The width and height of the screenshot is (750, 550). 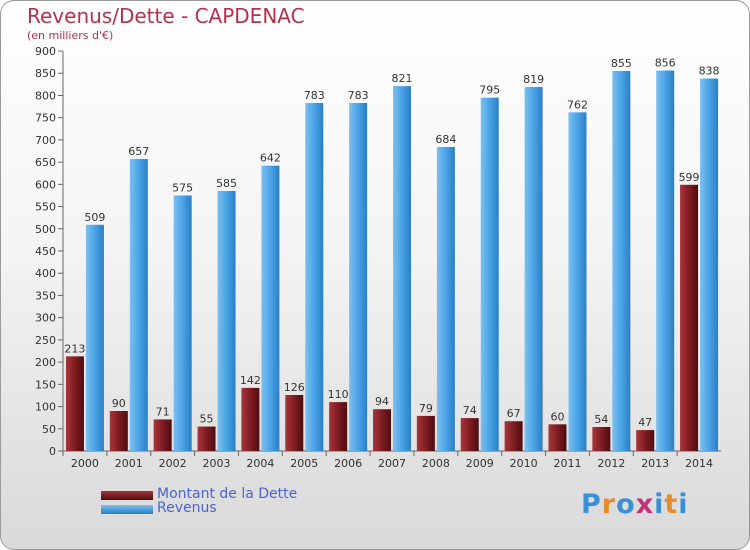 I want to click on data-label-revenus: 855, so click(x=621, y=63).